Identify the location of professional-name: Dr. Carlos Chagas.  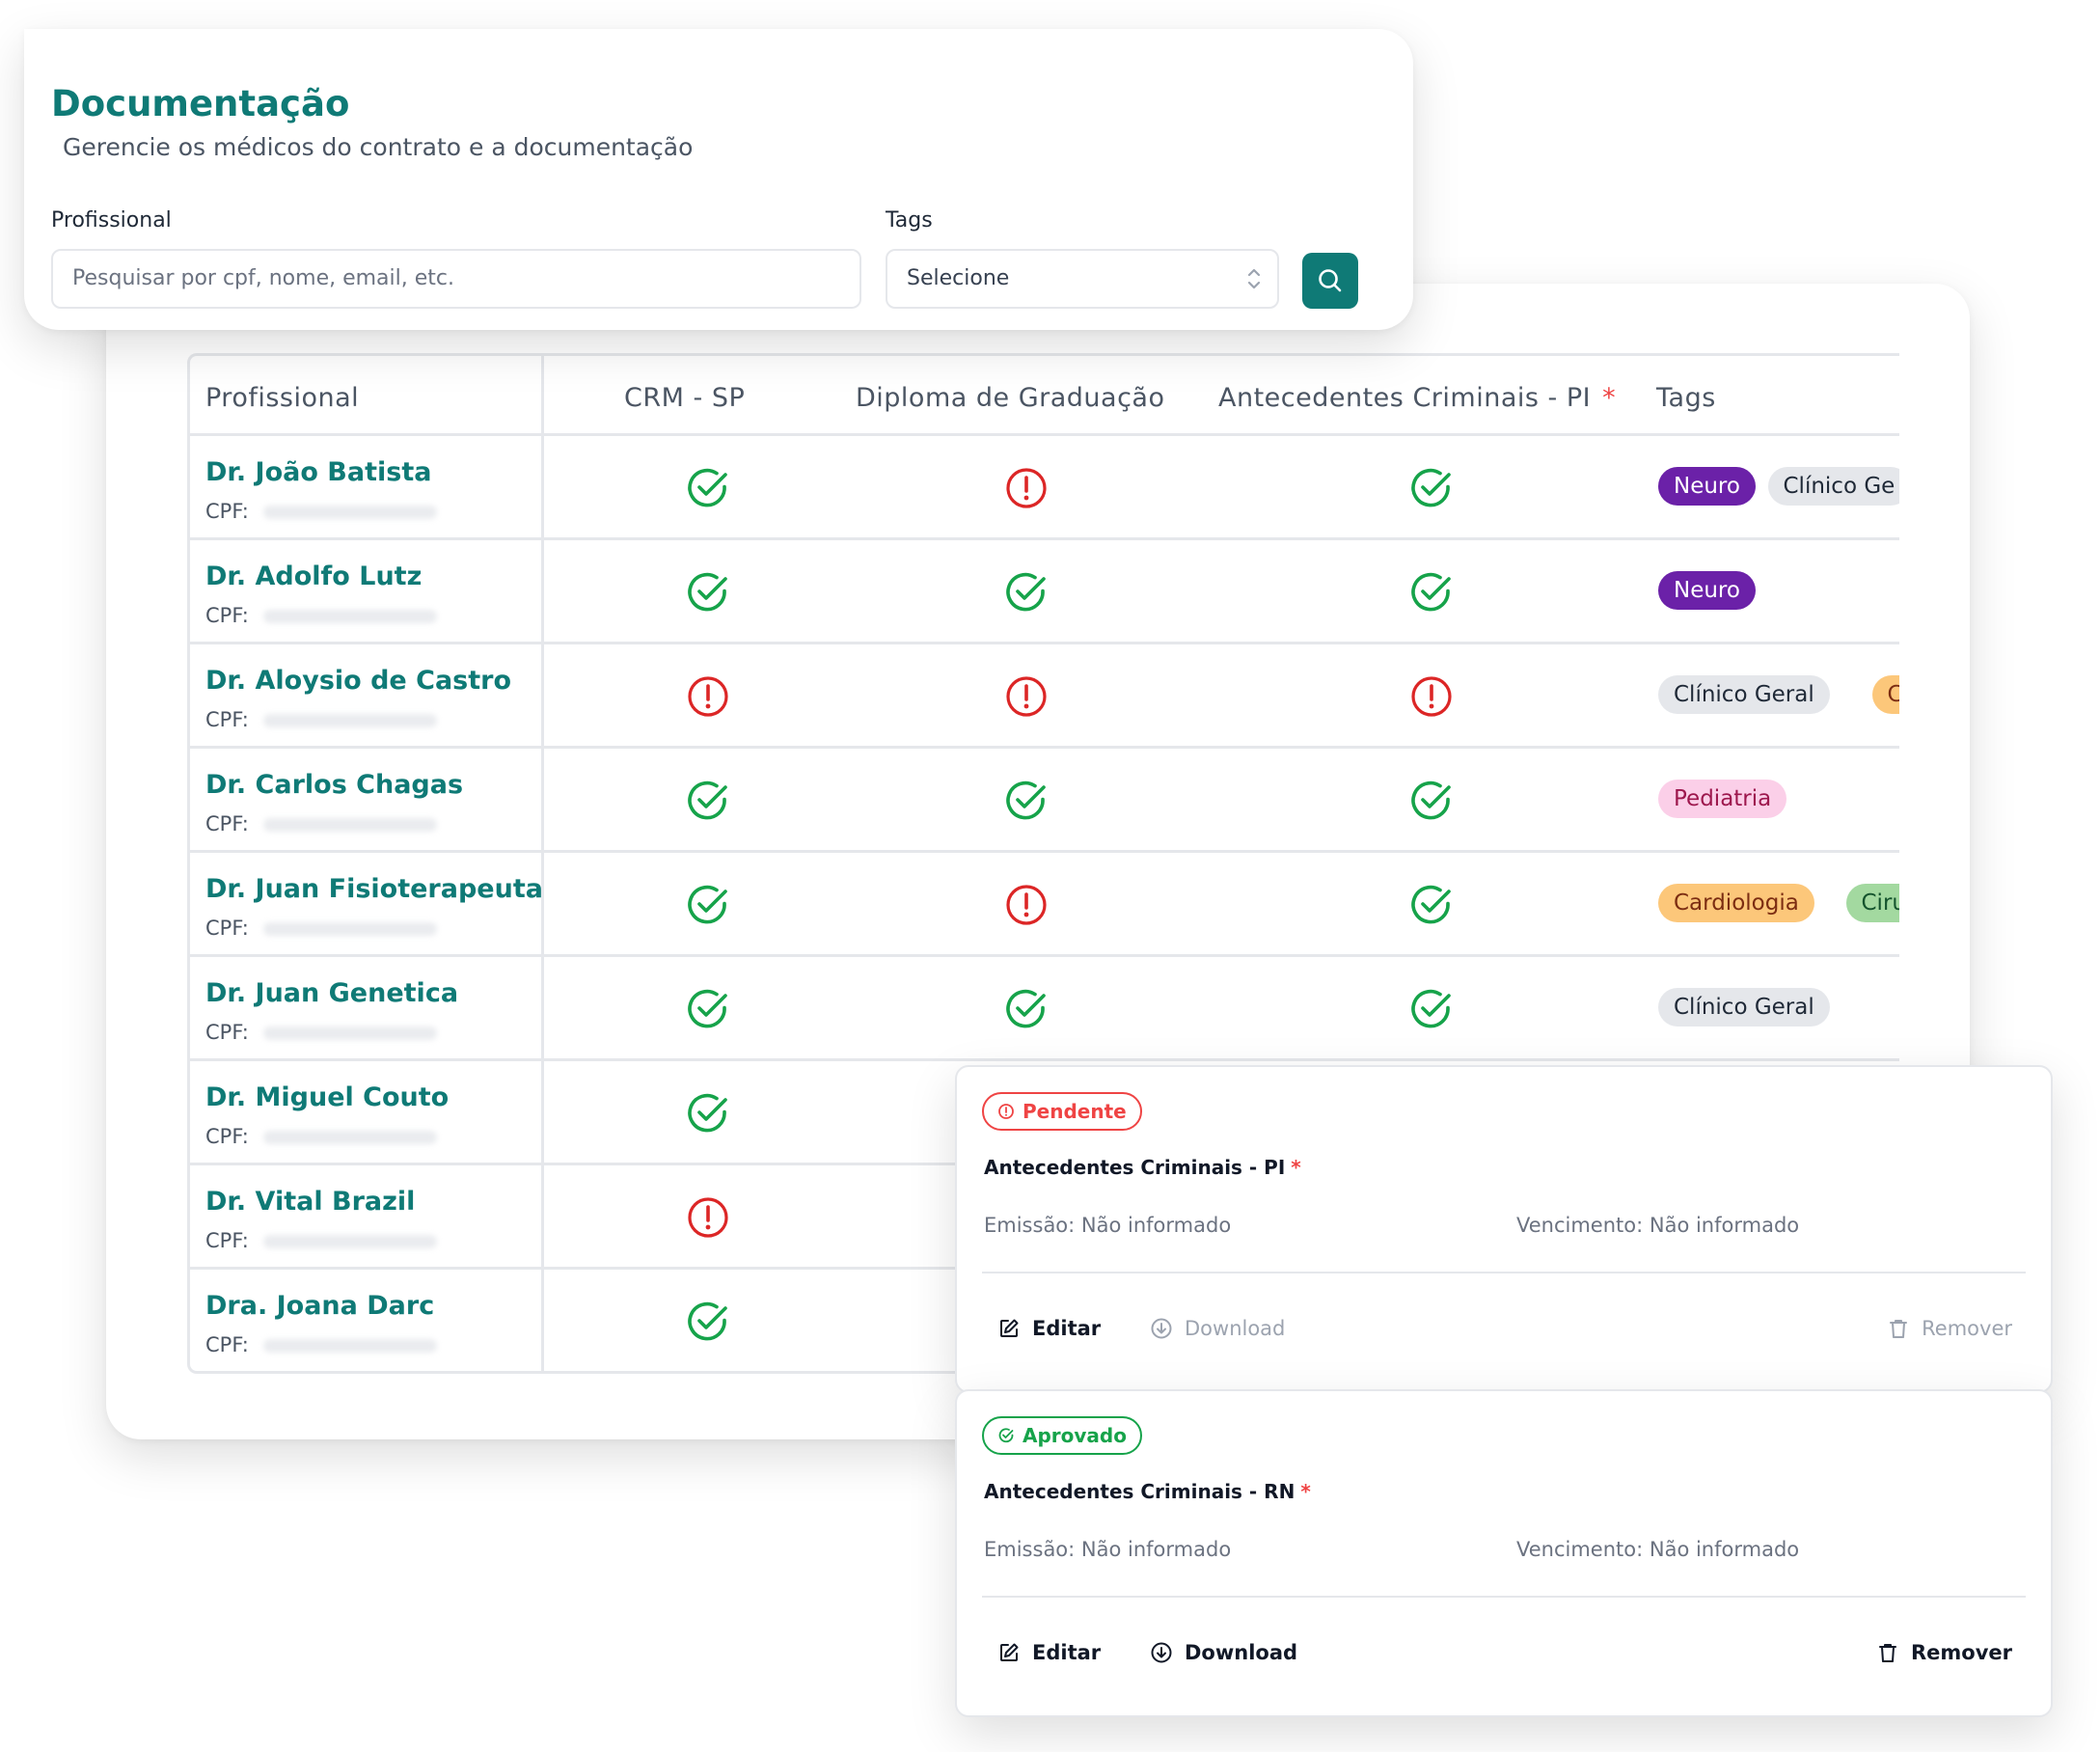
(334, 785).